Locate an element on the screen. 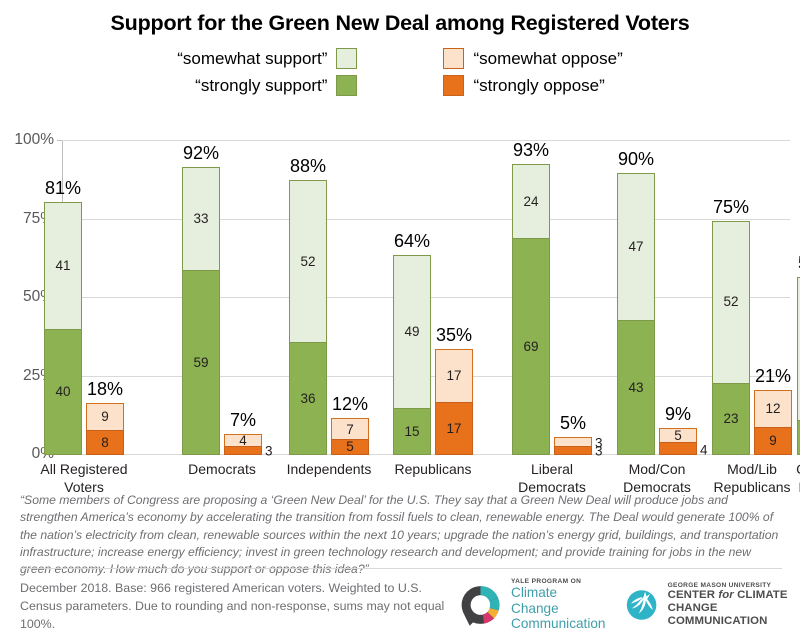 The height and width of the screenshot is (634, 800). segment-somewhat-oppose: 9 is located at coordinates (105, 416).